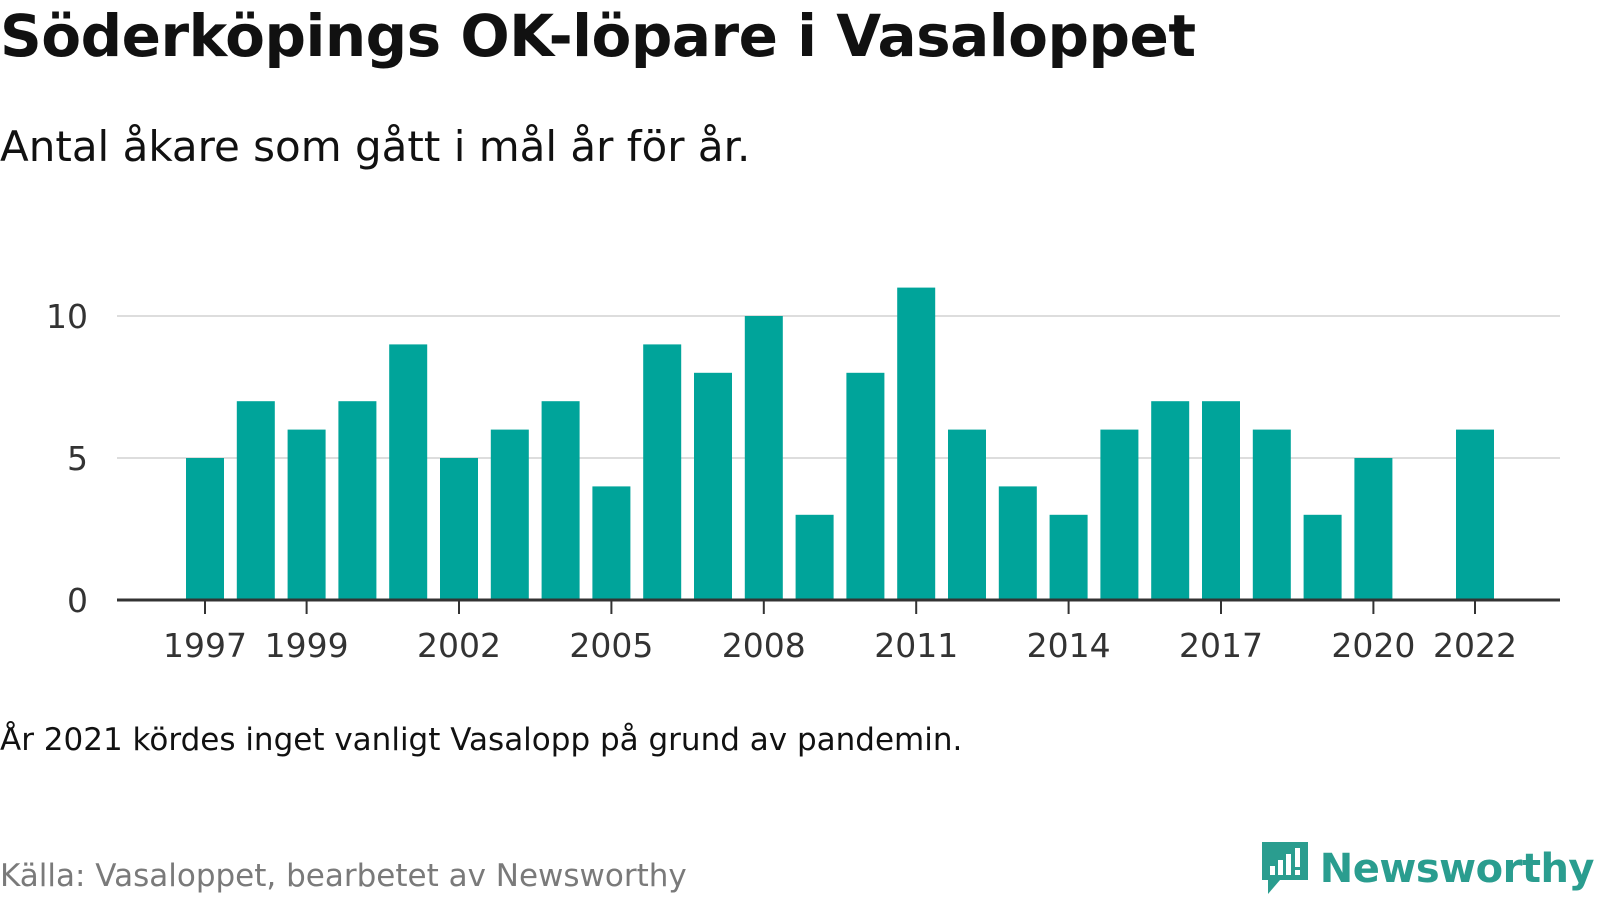 The image size is (1600, 900). Describe the element at coordinates (459, 529) in the screenshot. I see `bar-2002` at that location.